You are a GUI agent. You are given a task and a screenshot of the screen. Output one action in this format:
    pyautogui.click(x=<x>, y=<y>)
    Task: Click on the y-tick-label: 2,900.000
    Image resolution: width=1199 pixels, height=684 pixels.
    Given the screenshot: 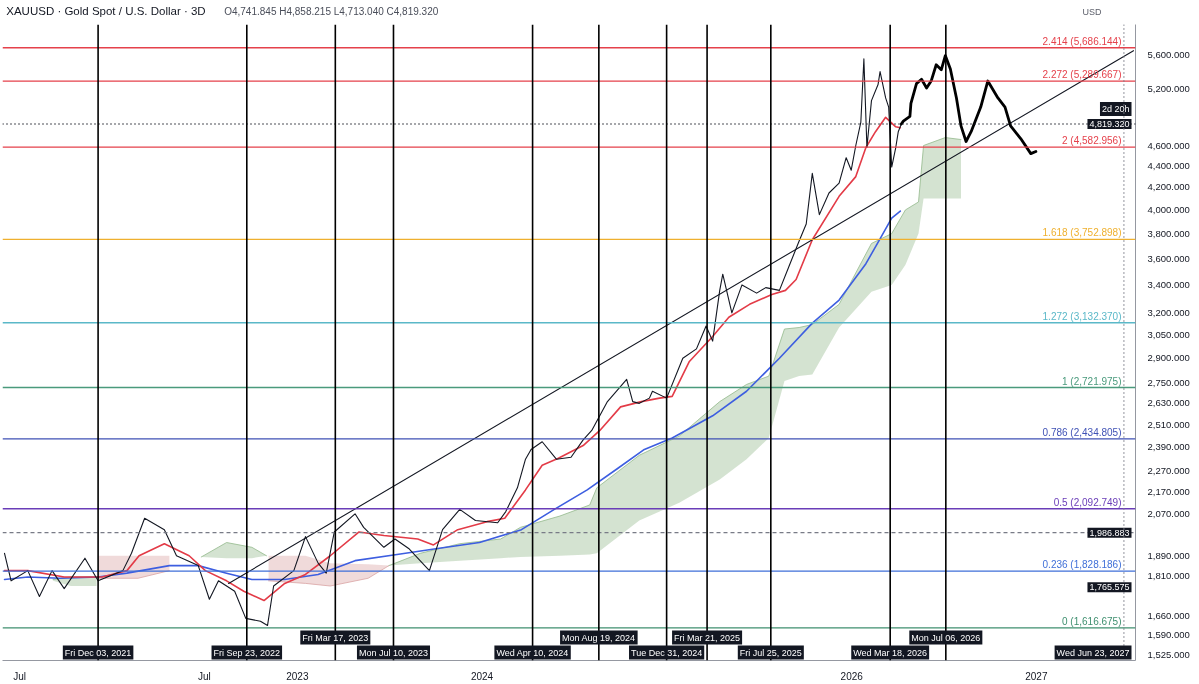 What is the action you would take?
    pyautogui.click(x=1168, y=358)
    